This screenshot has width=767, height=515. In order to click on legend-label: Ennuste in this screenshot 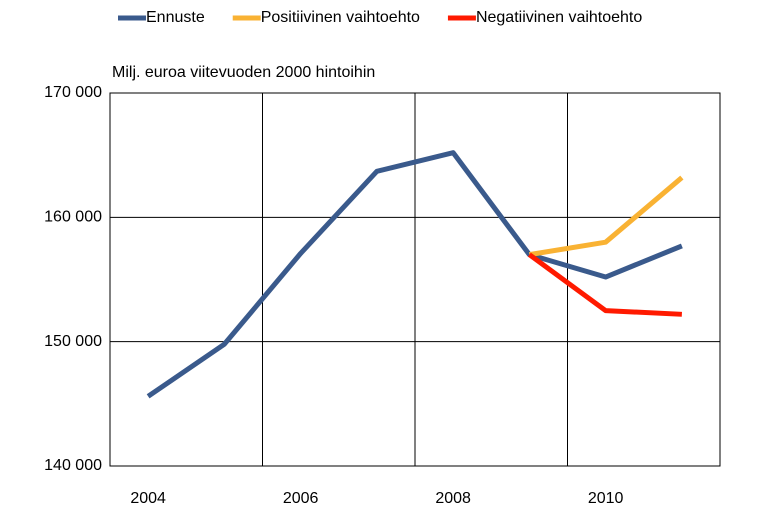, I will do `click(175, 17)`.